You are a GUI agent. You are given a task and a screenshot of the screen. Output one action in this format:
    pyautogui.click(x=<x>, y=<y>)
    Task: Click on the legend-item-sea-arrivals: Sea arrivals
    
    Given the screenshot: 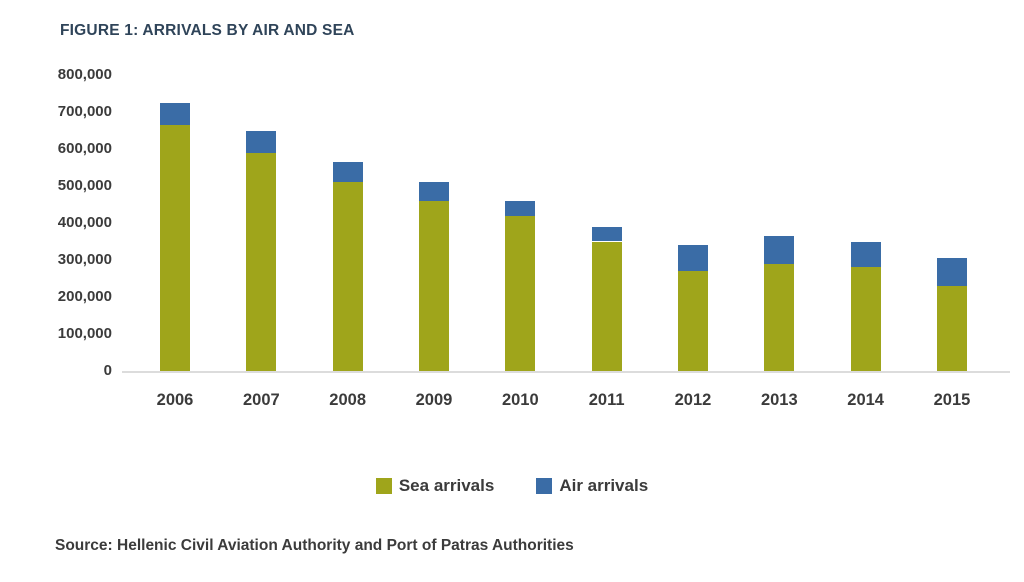 What is the action you would take?
    pyautogui.click(x=435, y=486)
    